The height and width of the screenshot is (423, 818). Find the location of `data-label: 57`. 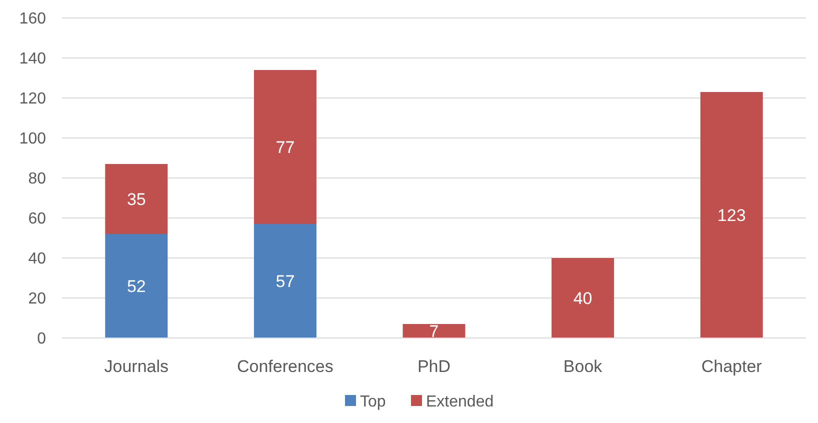

data-label: 57 is located at coordinates (285, 281).